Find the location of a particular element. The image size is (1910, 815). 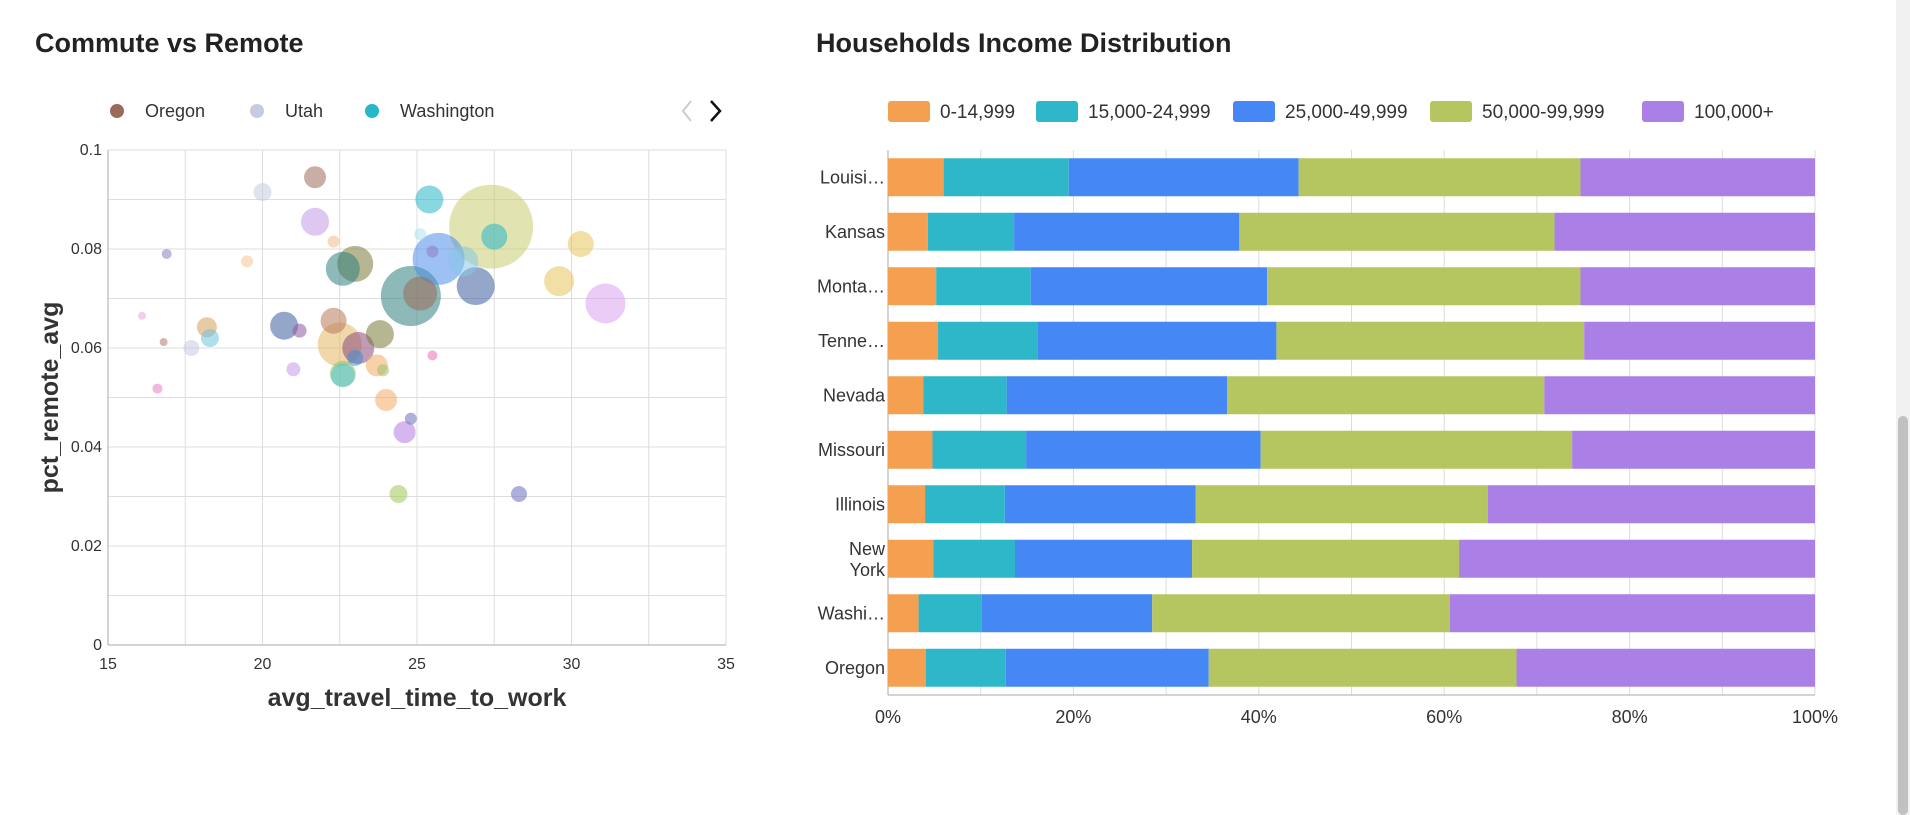

y-axis-title: pct_remote_avg is located at coordinates (50, 398).